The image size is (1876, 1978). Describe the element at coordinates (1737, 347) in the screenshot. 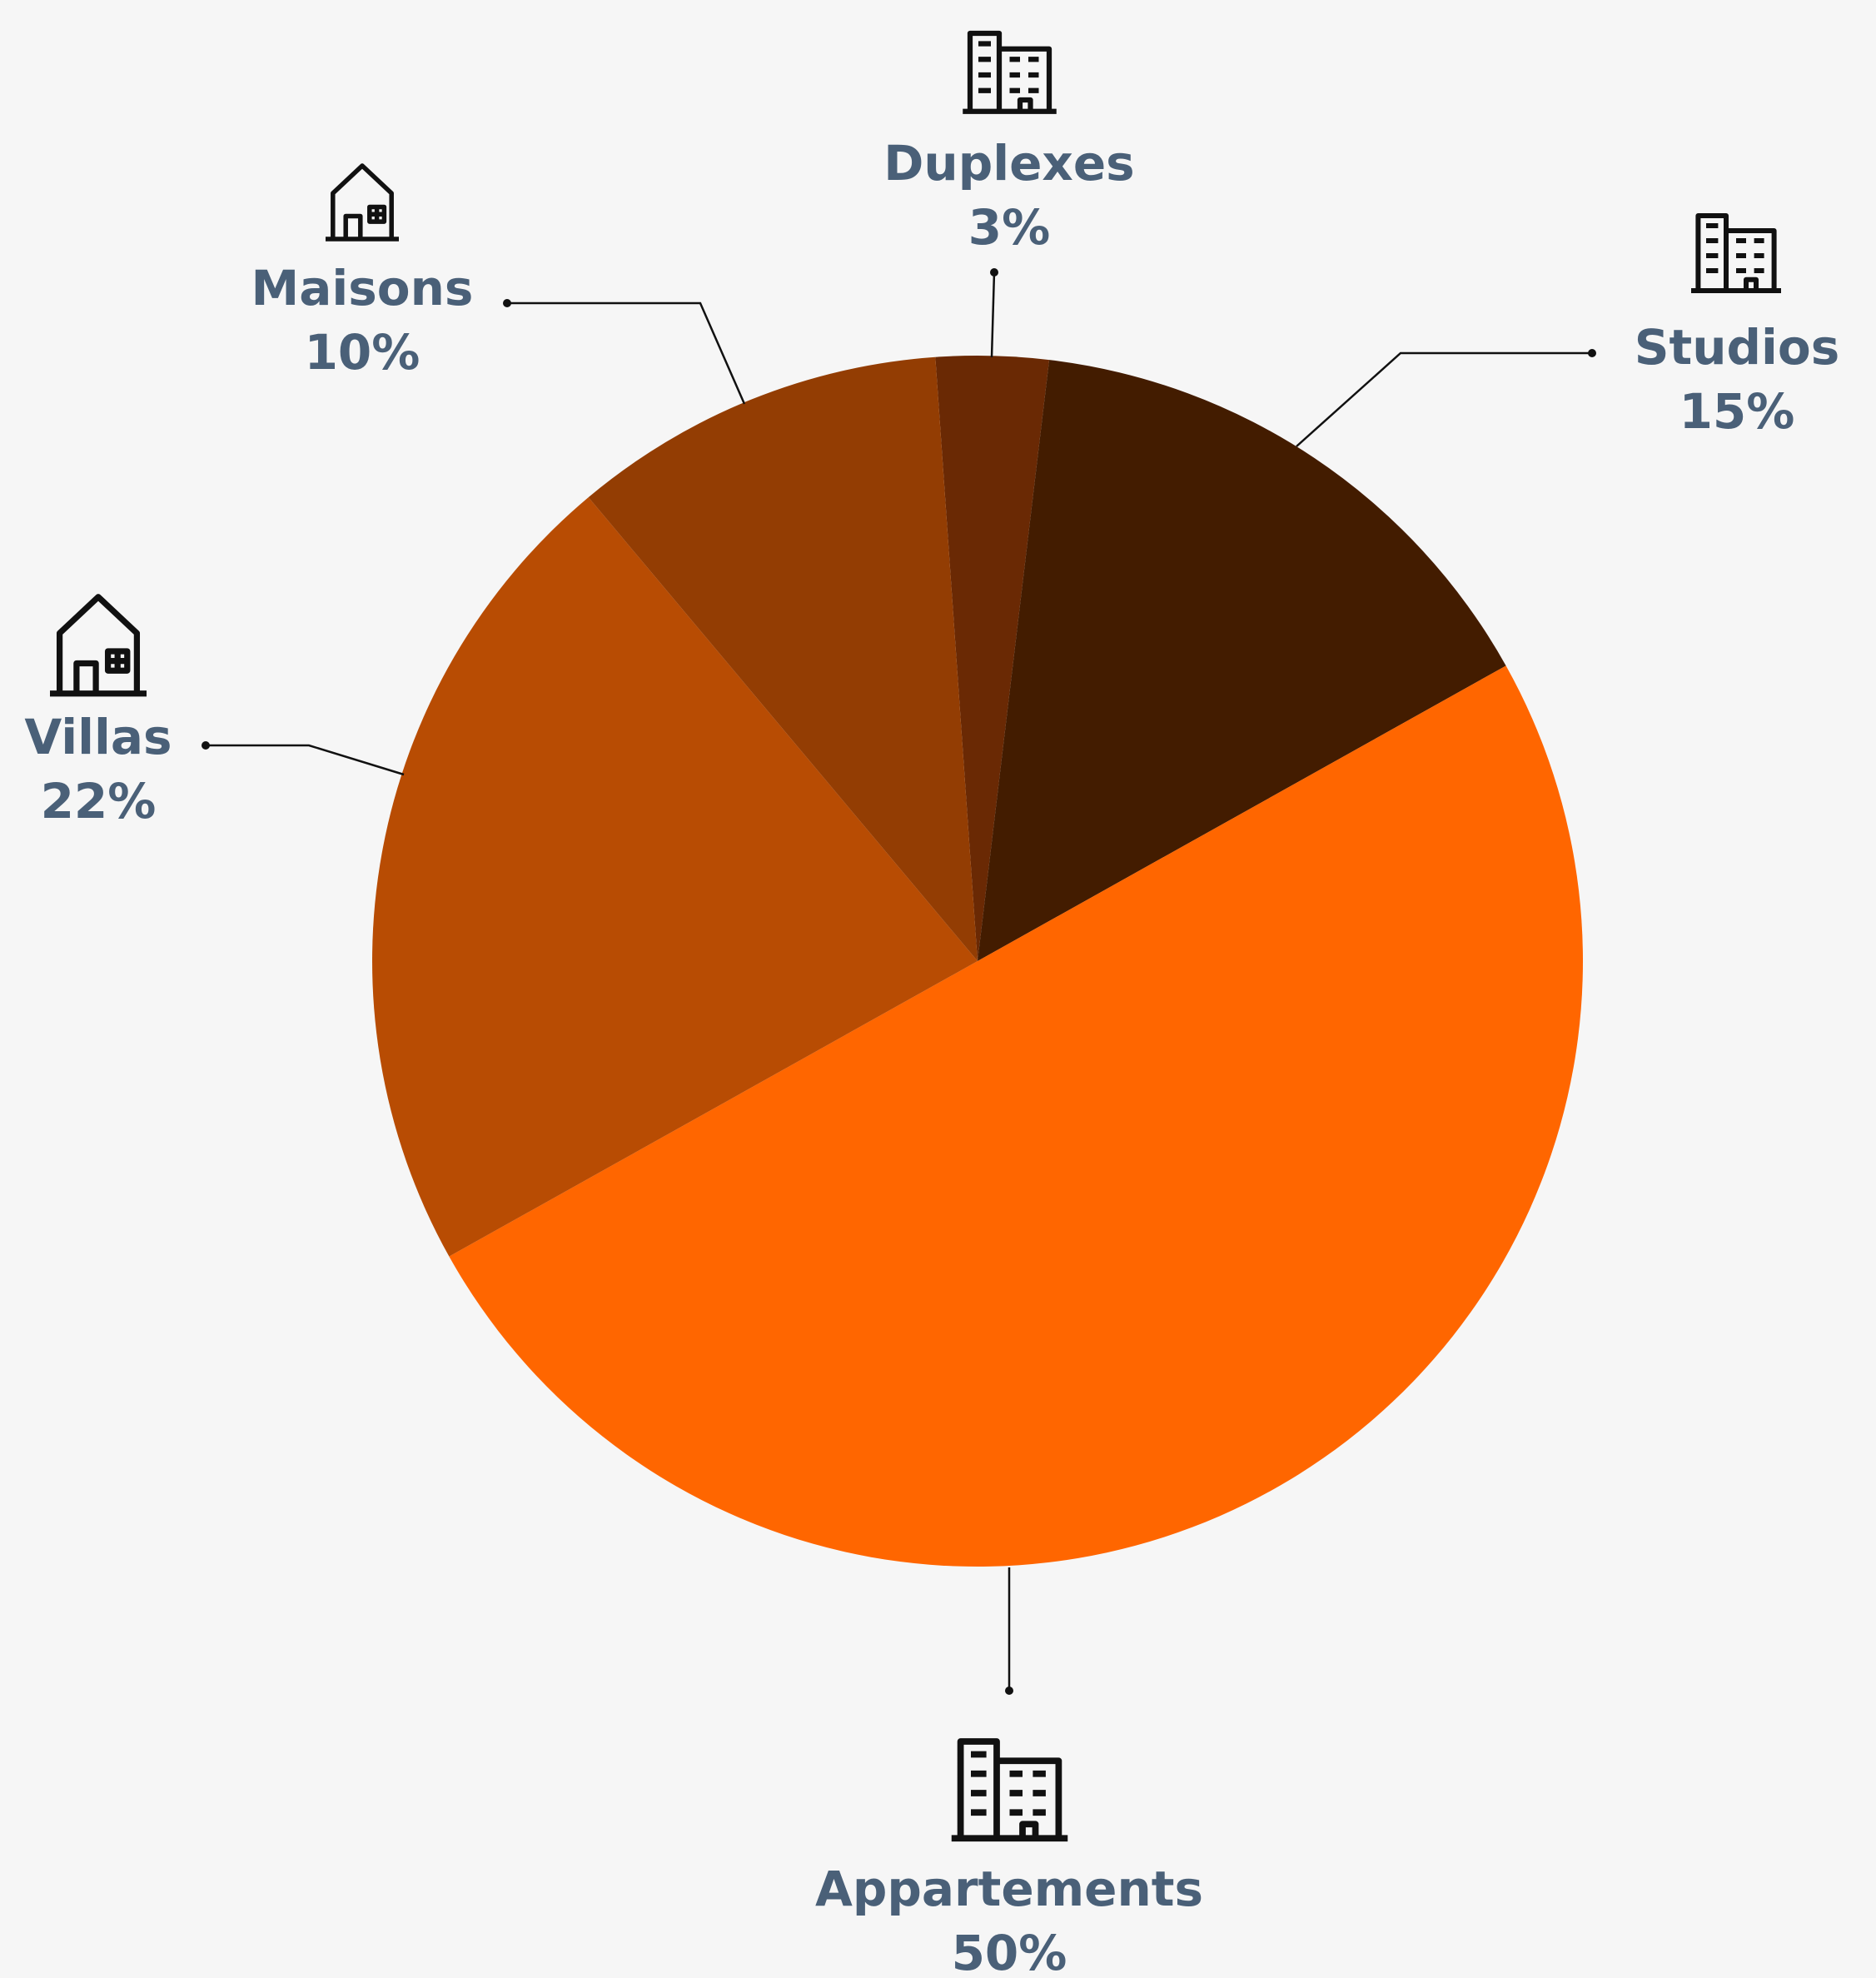

I see `slice-label: Studios` at that location.